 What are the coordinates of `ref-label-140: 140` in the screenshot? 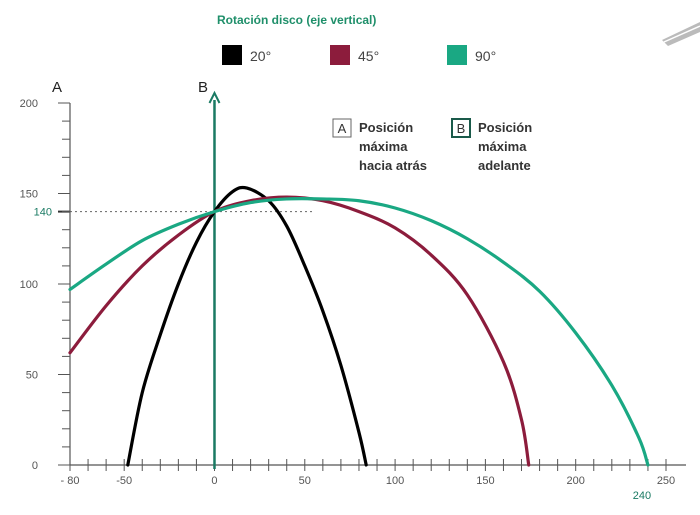 It's located at (43, 213).